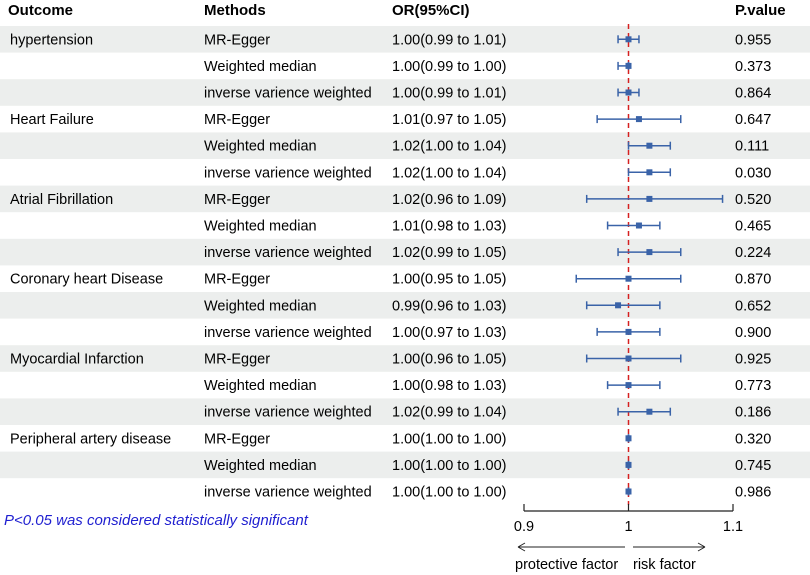 This screenshot has height=575, width=810. What do you see at coordinates (90, 439) in the screenshot?
I see `outcome-label: Peripheral artery disease` at bounding box center [90, 439].